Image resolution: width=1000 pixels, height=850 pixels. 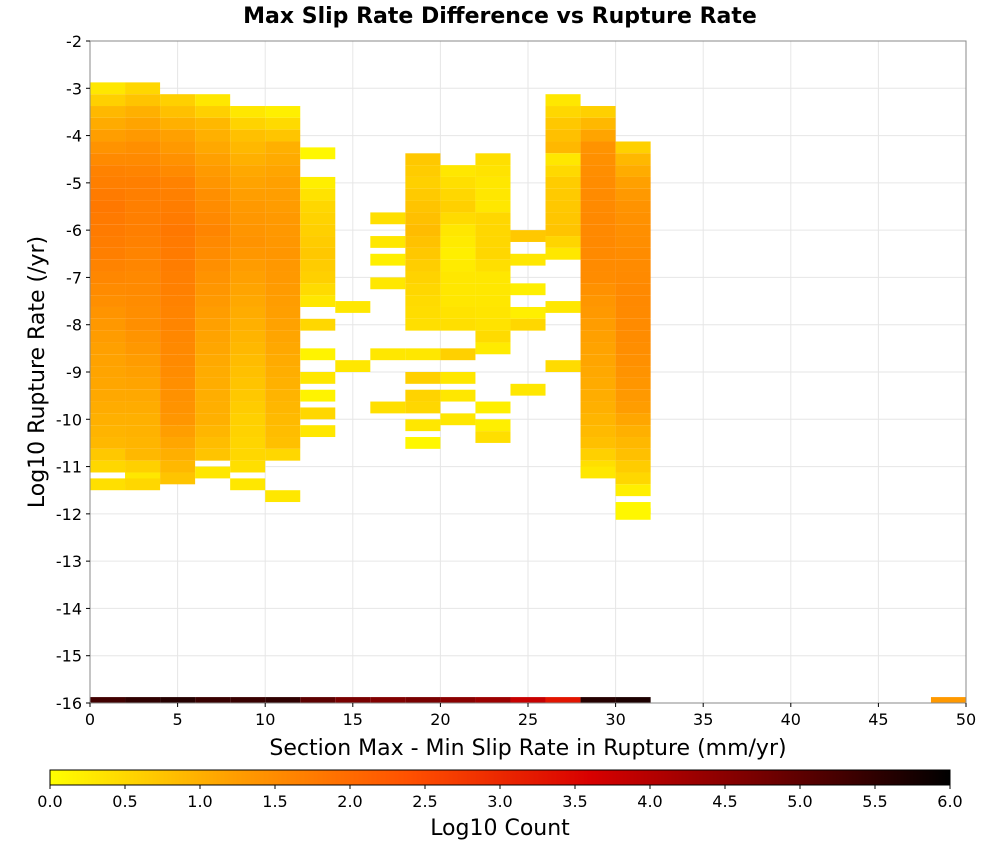 What do you see at coordinates (74, 230) in the screenshot?
I see `y-tick-label: -6` at bounding box center [74, 230].